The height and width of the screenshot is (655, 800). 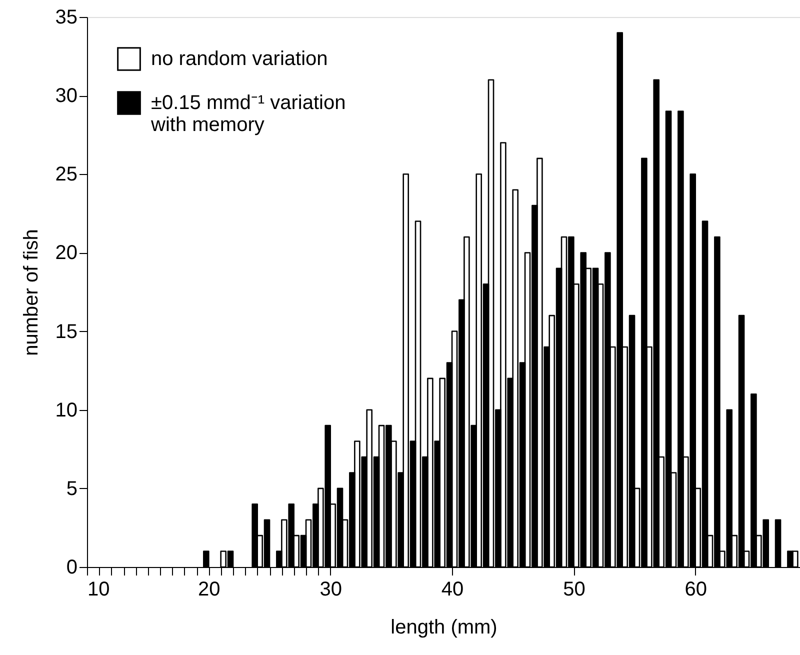 I want to click on x-tick-label: 40, so click(x=452, y=589).